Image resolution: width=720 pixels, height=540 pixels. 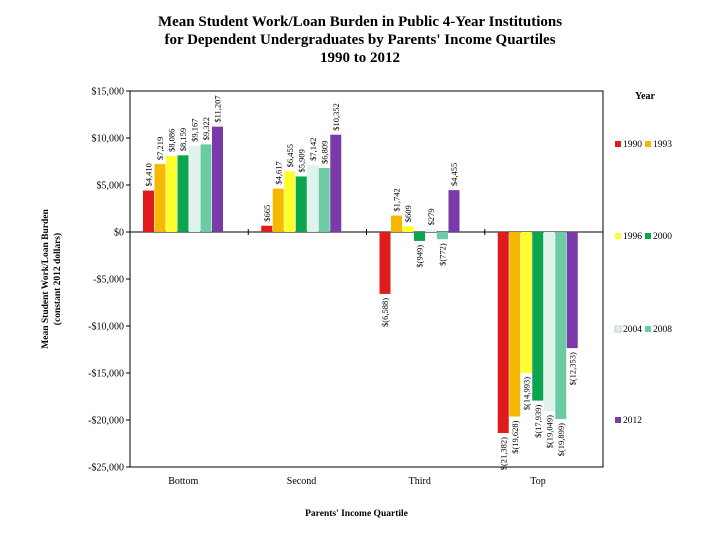 I want to click on bar-1993-top, so click(x=515, y=324).